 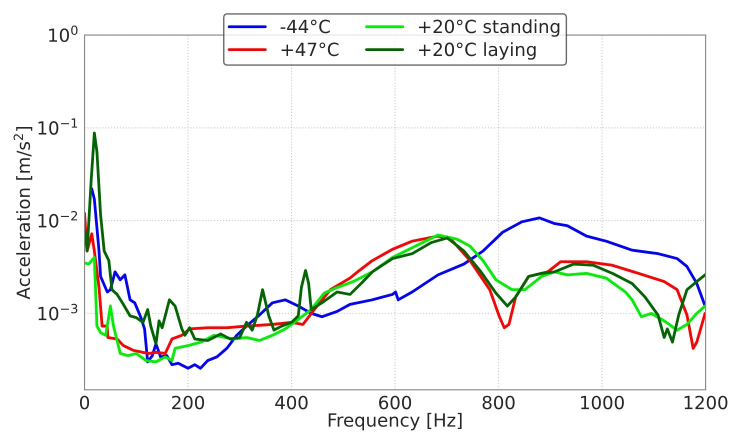 I want to click on x-tick-label: 1200, so click(x=706, y=403).